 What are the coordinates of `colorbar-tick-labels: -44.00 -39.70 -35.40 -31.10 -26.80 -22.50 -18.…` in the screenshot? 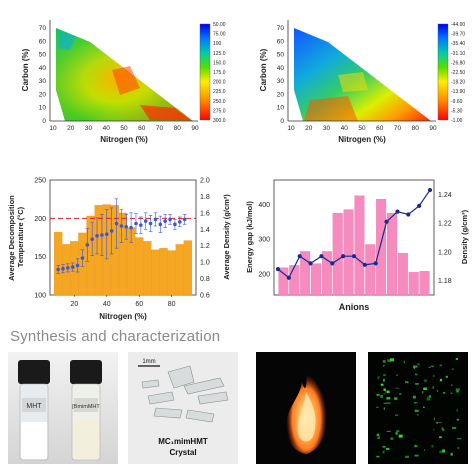 It's located at (458, 73).